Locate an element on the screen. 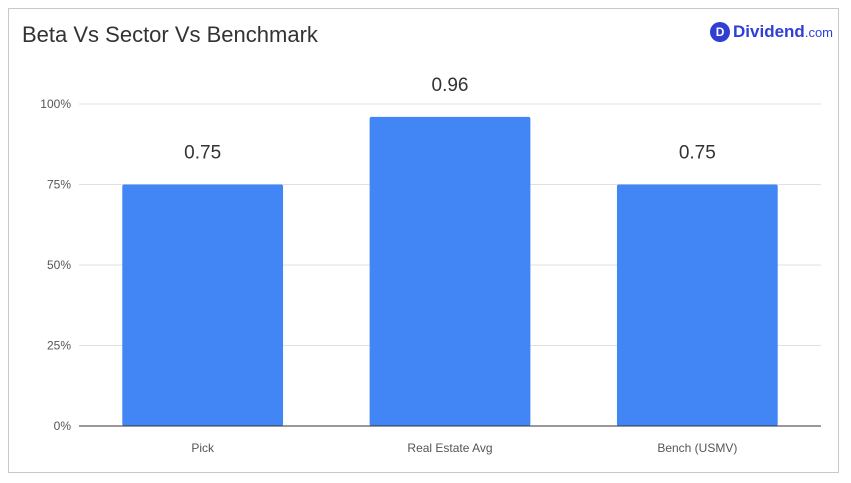  y-tick-label: 100% is located at coordinates (55, 104).